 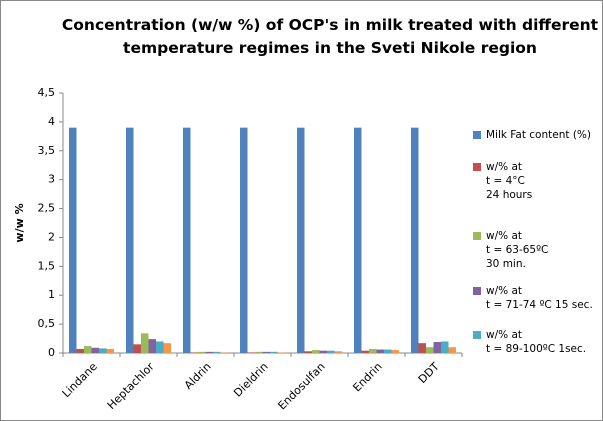 What do you see at coordinates (19, 222) in the screenshot?
I see `y-axis-label: w/w %` at bounding box center [19, 222].